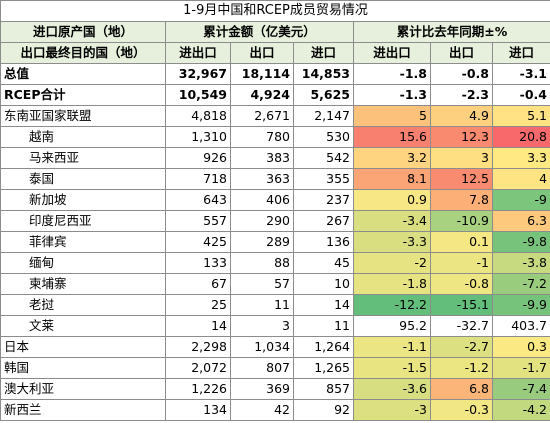  Describe the element at coordinates (461, 116) in the screenshot. I see `cell: 4.9` at that location.